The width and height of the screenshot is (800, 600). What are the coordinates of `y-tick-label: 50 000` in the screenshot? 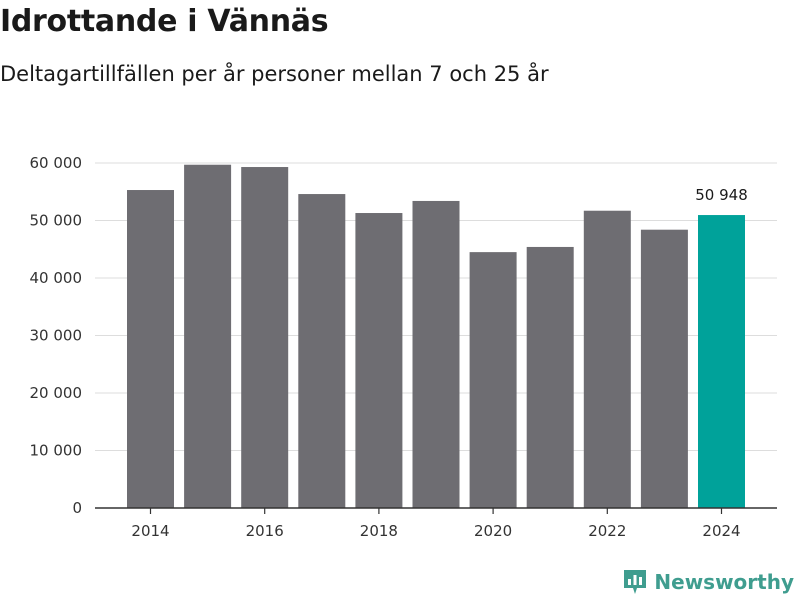 It's located at (56, 221).